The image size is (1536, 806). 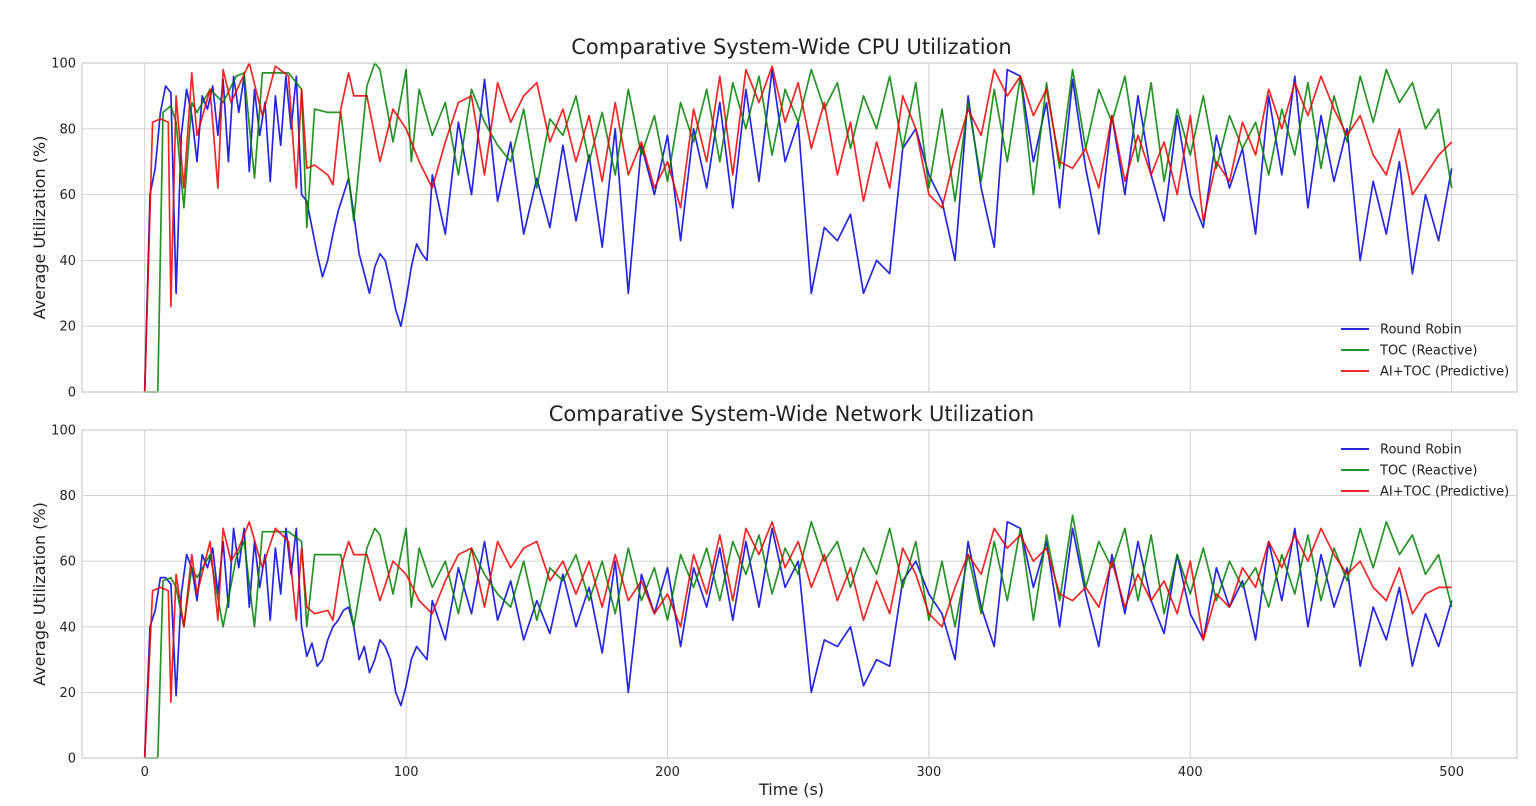 I want to click on network-ytick-label-4: 80, so click(x=67, y=496).